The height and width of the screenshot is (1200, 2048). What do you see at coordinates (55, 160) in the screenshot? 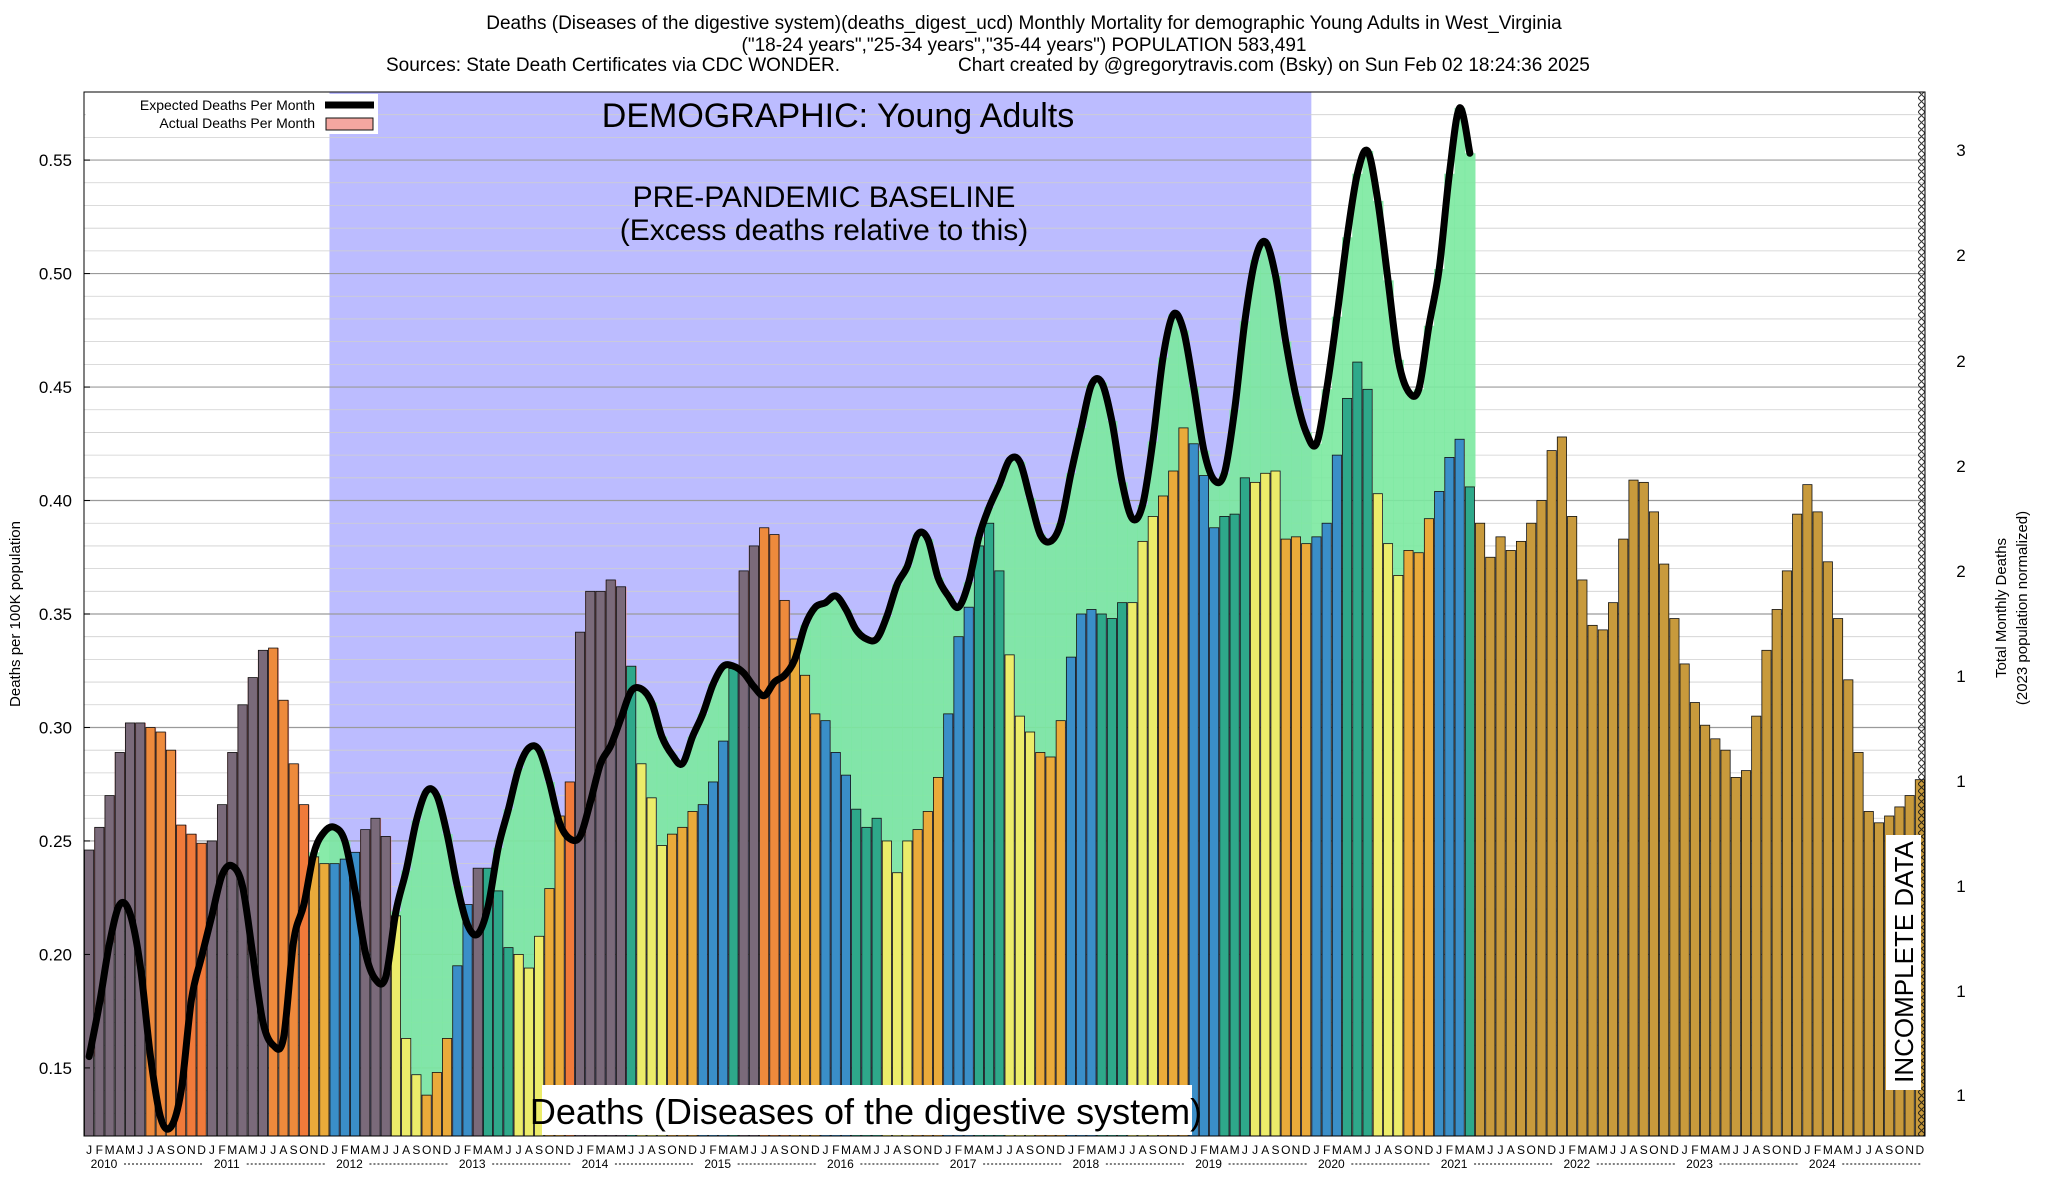
I see `y-tick-label: 0.55` at bounding box center [55, 160].